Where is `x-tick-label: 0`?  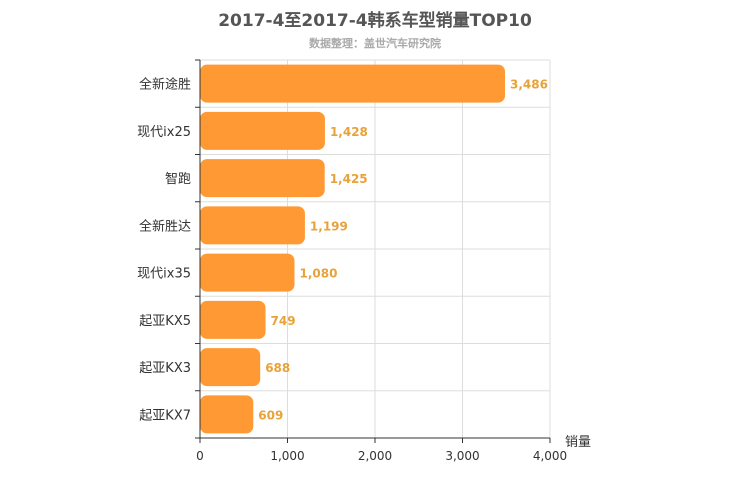 x-tick-label: 0 is located at coordinates (200, 456).